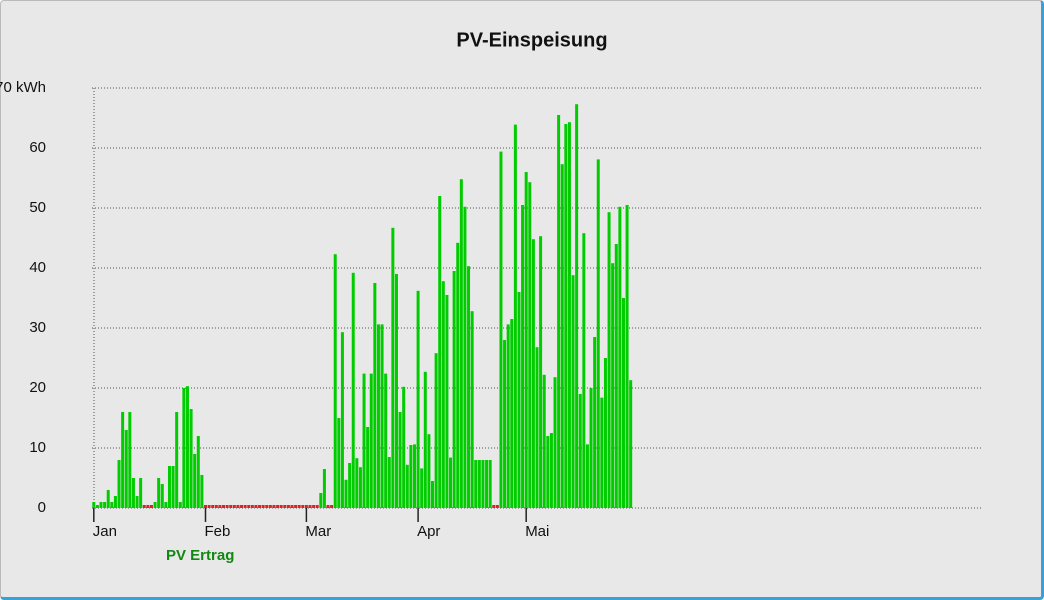 This screenshot has width=1044, height=600. I want to click on x-tick-label: Jan, so click(105, 531).